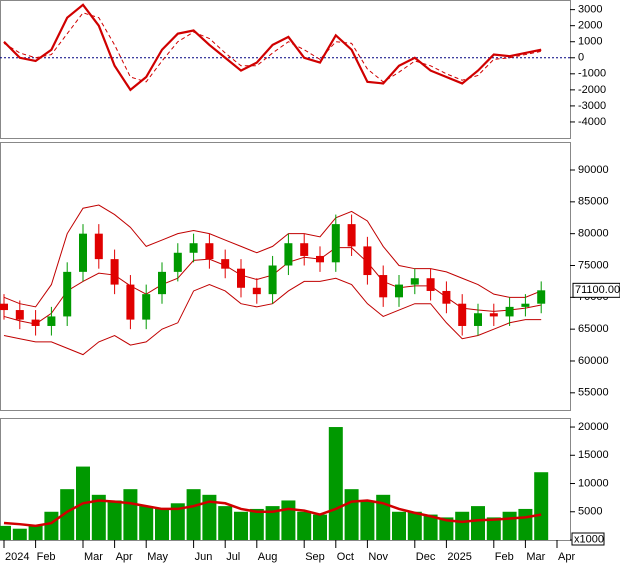  Describe the element at coordinates (426, 557) in the screenshot. I see `x-tick-label: Dec` at that location.